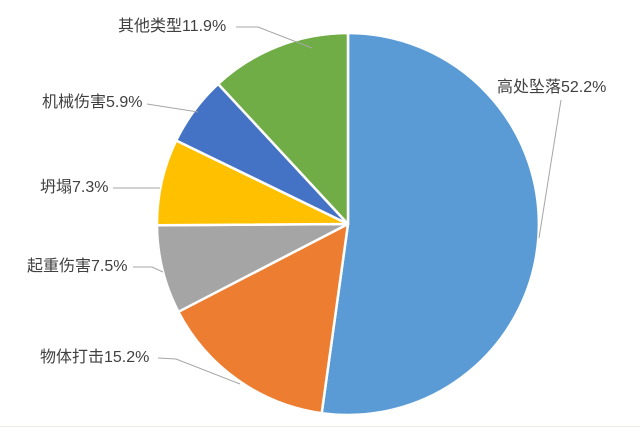 This screenshot has width=640, height=434. What do you see at coordinates (148, 269) in the screenshot?
I see `leader-line-起重伤害` at bounding box center [148, 269].